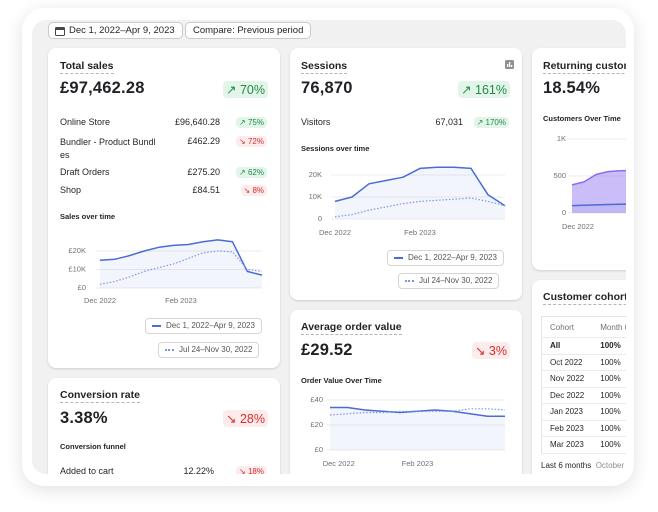 The height and width of the screenshot is (512, 658). I want to click on row-label: Shop, so click(71, 190).